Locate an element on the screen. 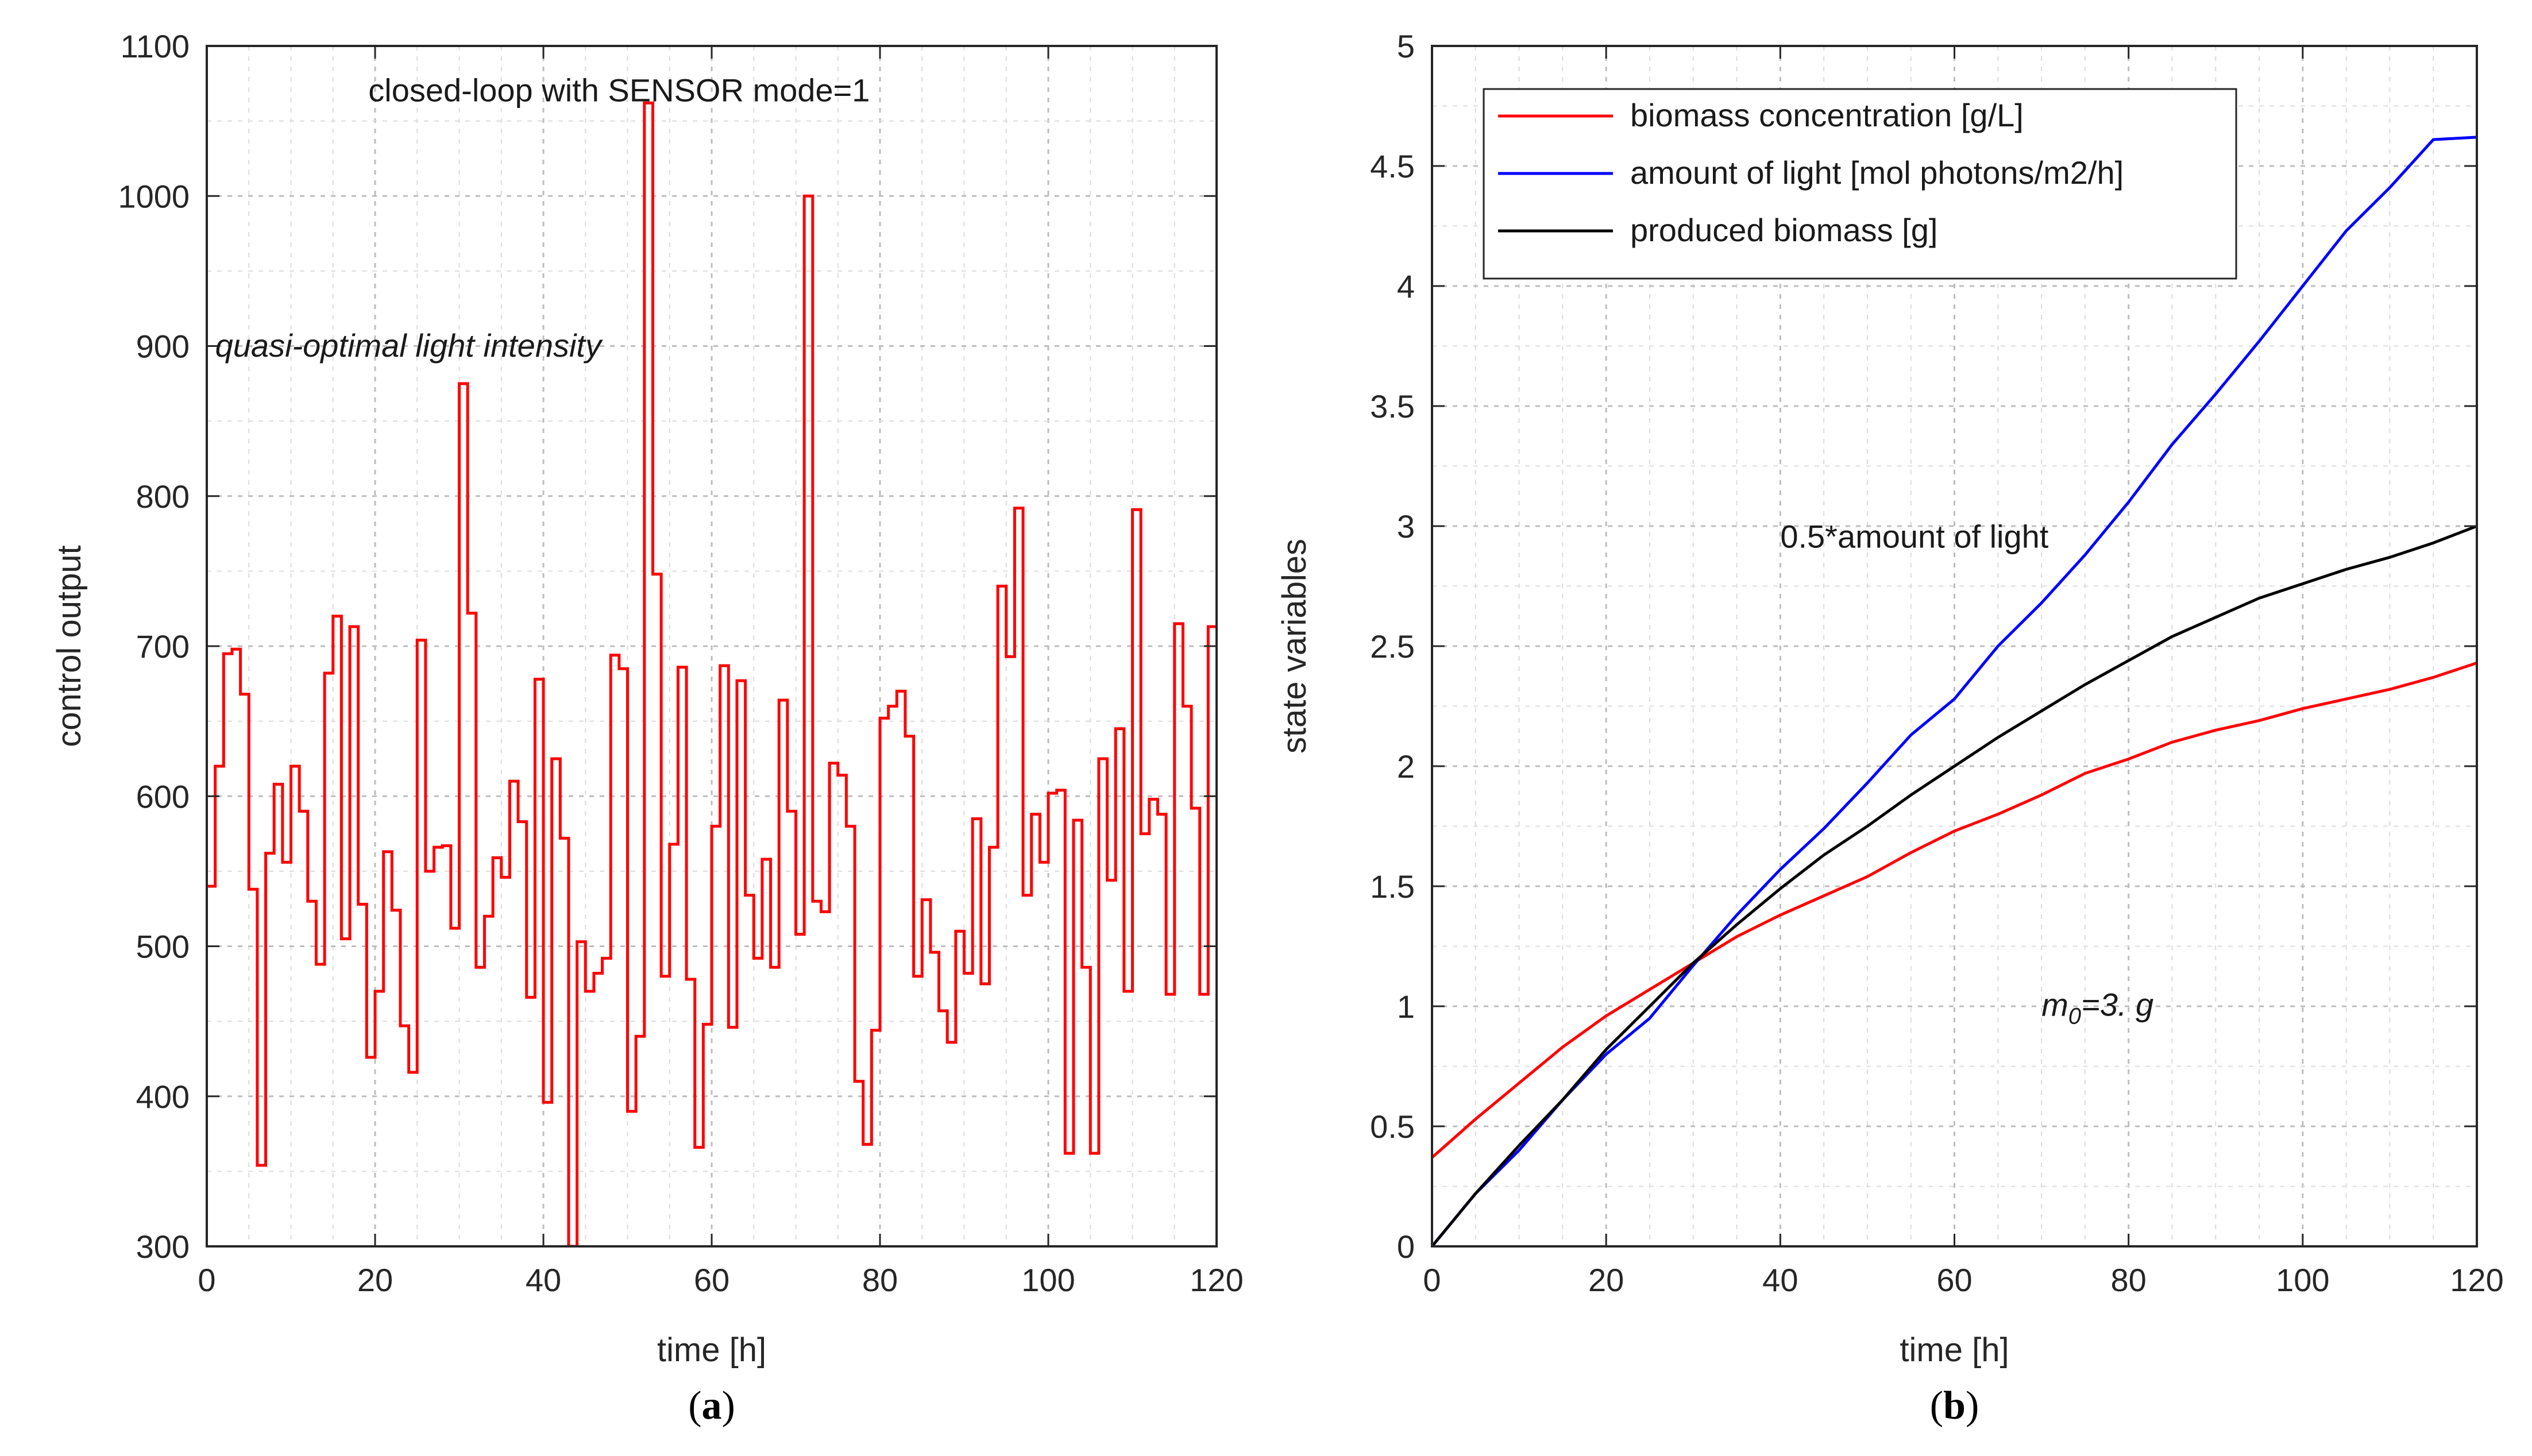 The height and width of the screenshot is (1456, 2532). b-xtick-label: 0 is located at coordinates (1432, 1280).